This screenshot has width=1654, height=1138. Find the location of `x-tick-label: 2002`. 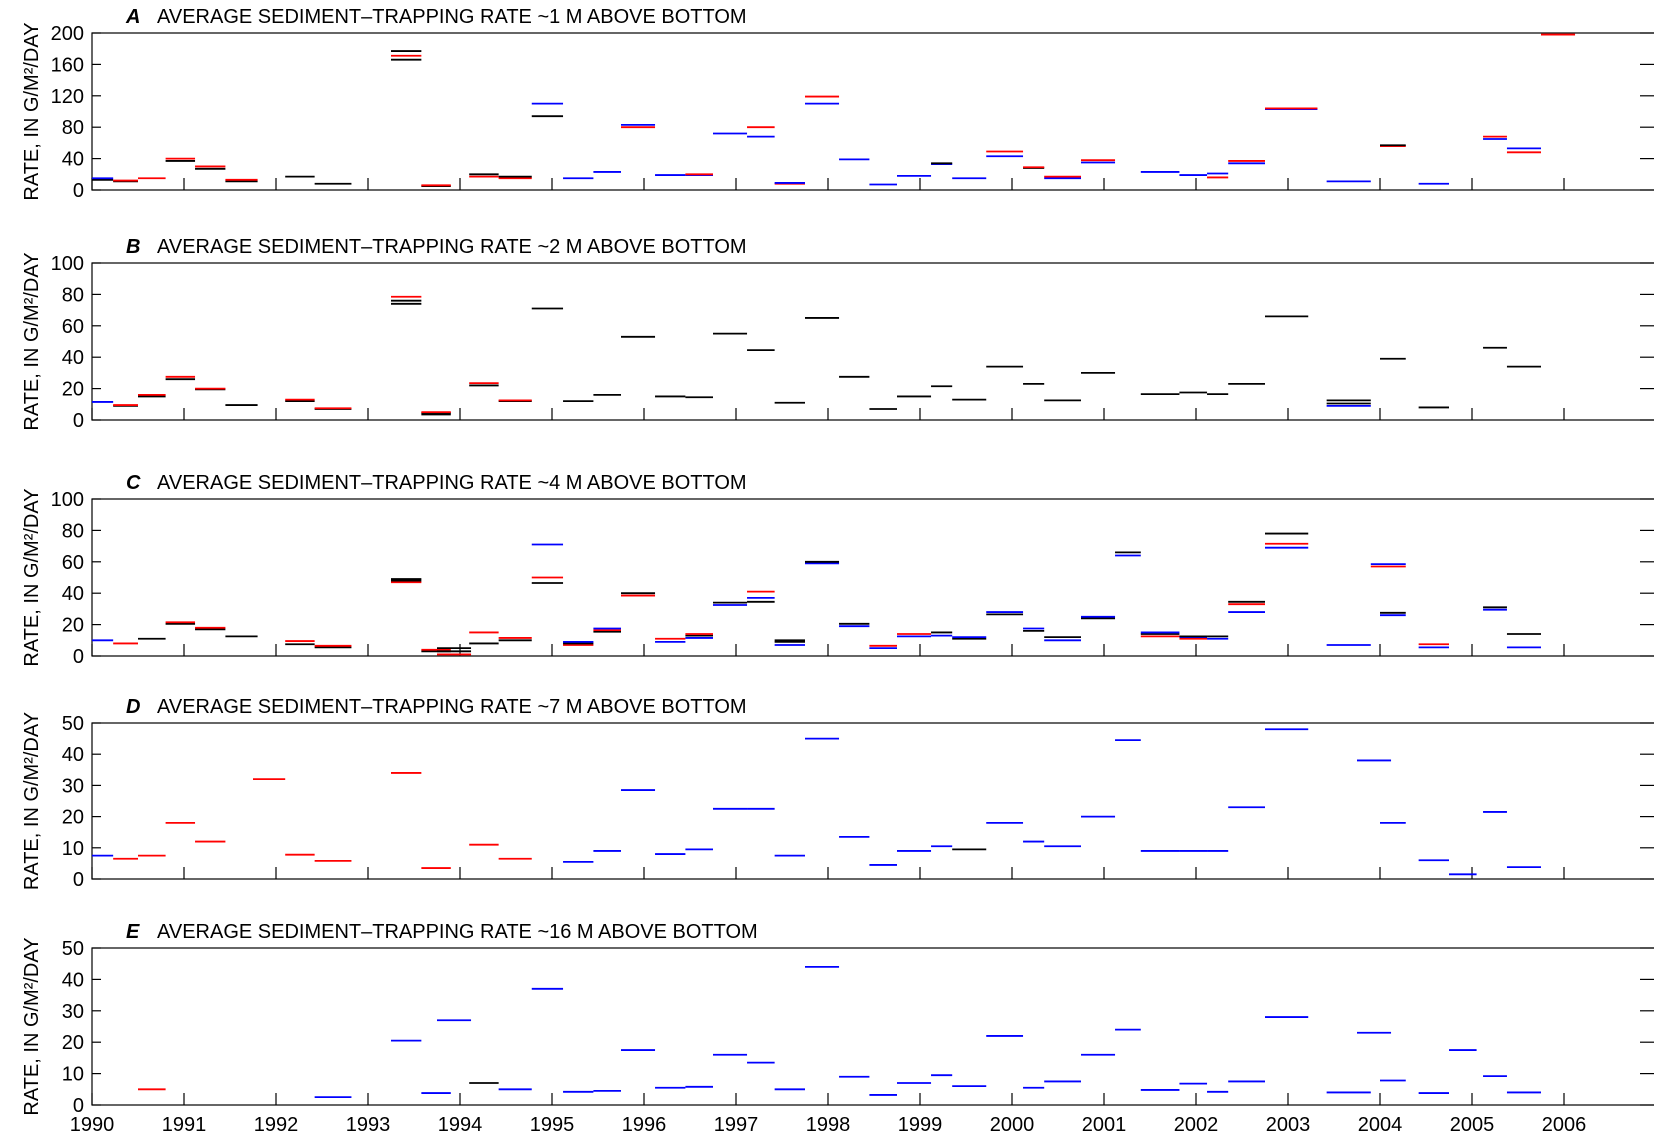

x-tick-label: 2002 is located at coordinates (1196, 1125).